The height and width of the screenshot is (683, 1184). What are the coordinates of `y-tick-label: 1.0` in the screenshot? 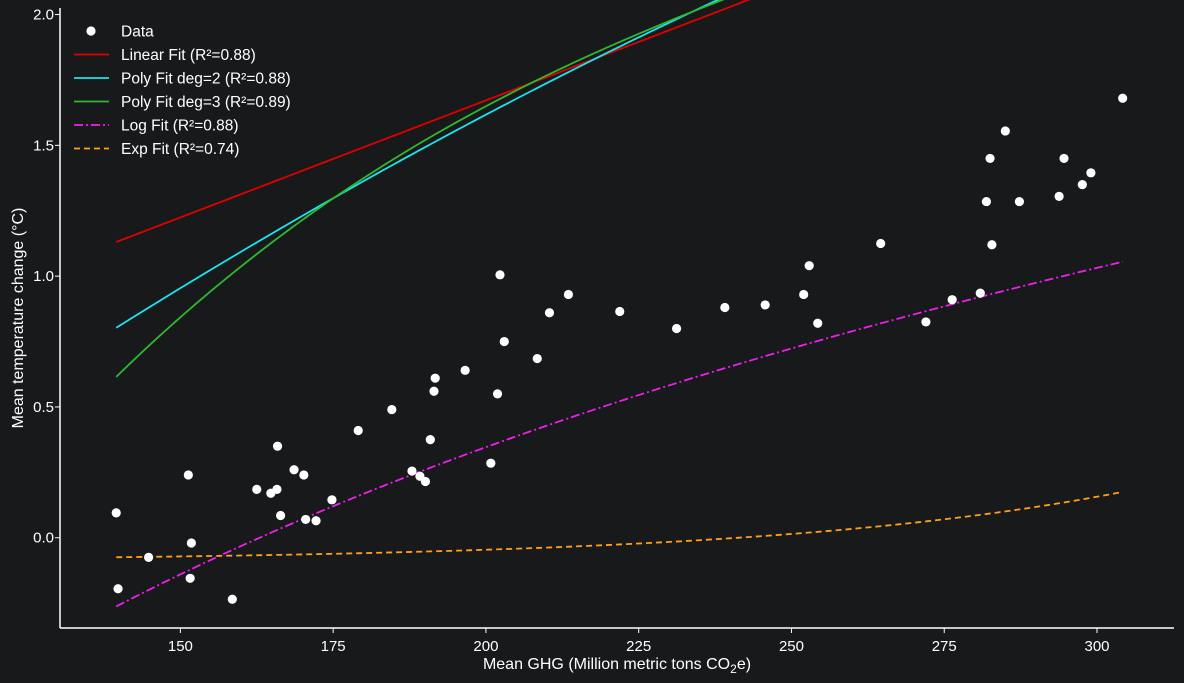 It's located at (43, 276).